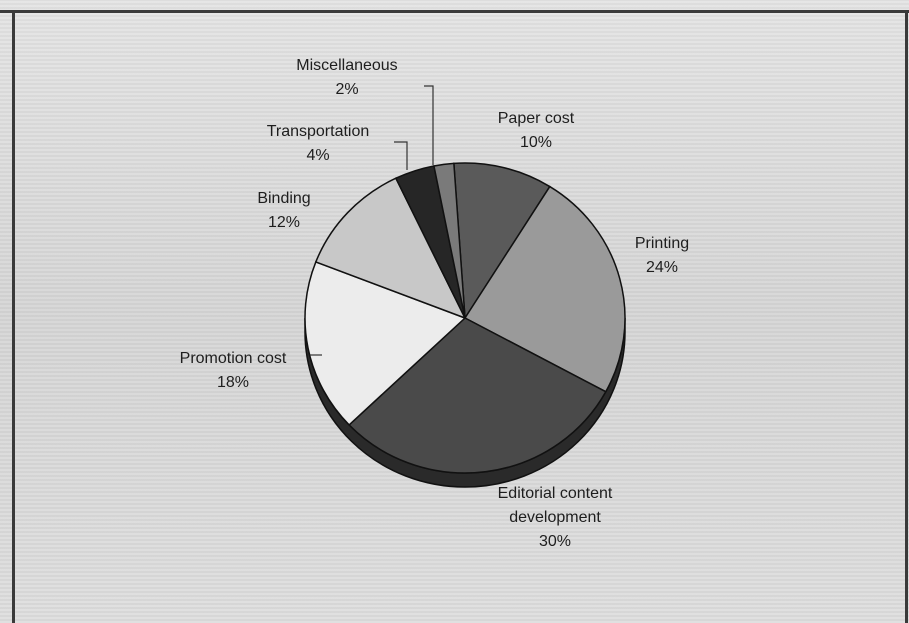  I want to click on slice-label-6: Miscellaneous 2%, so click(346, 77).